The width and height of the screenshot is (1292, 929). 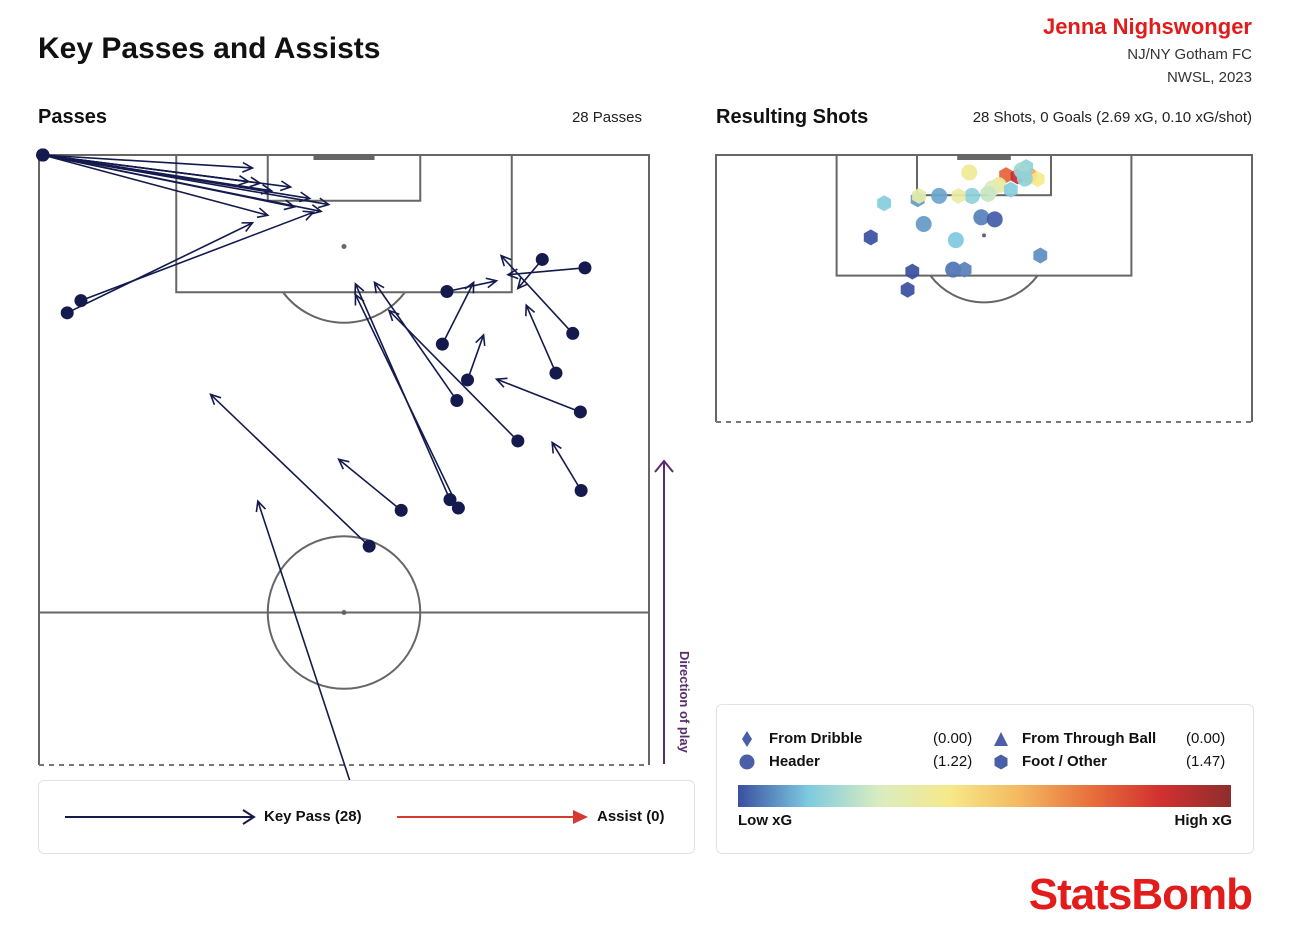 I want to click on foot-other-value: (1.47), so click(x=1206, y=761).